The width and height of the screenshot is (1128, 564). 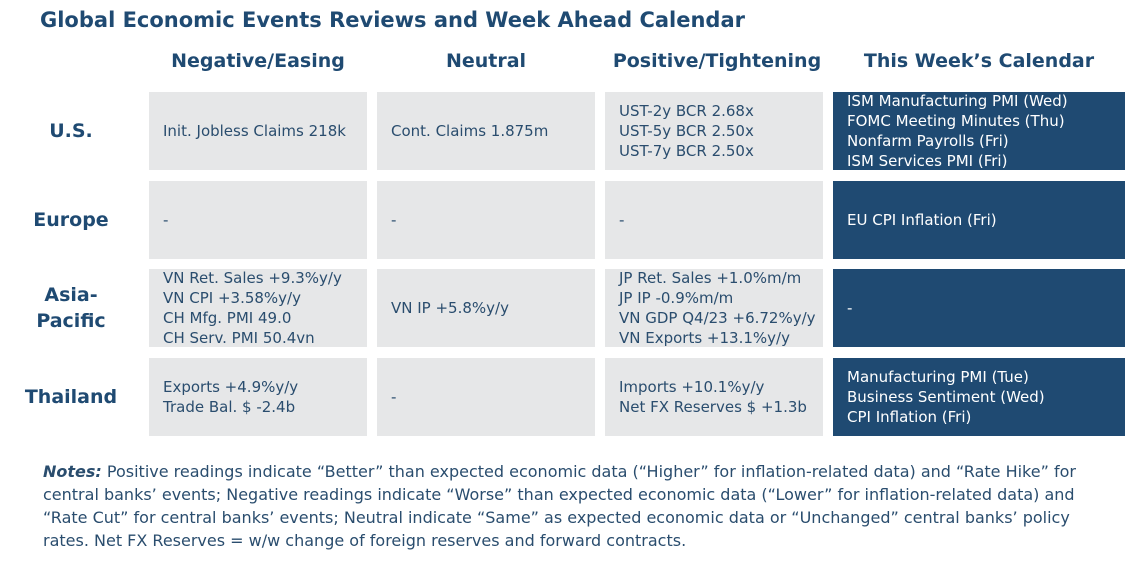 I want to click on column-header-negative: Negative/Easing, so click(x=258, y=61).